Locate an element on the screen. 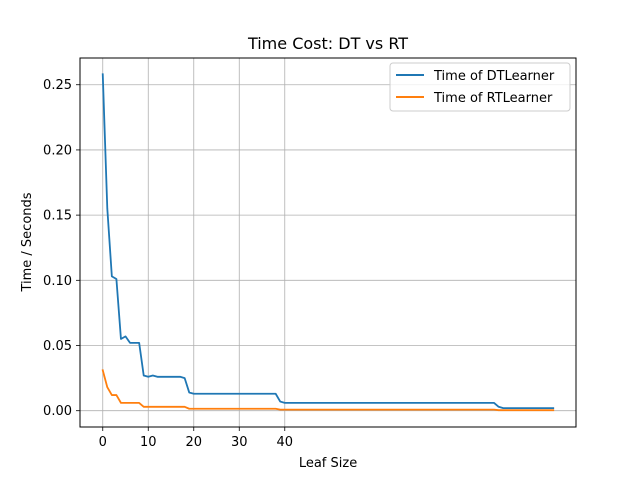  legend-label-dtlearner: Time of DTLearner is located at coordinates (494, 76).